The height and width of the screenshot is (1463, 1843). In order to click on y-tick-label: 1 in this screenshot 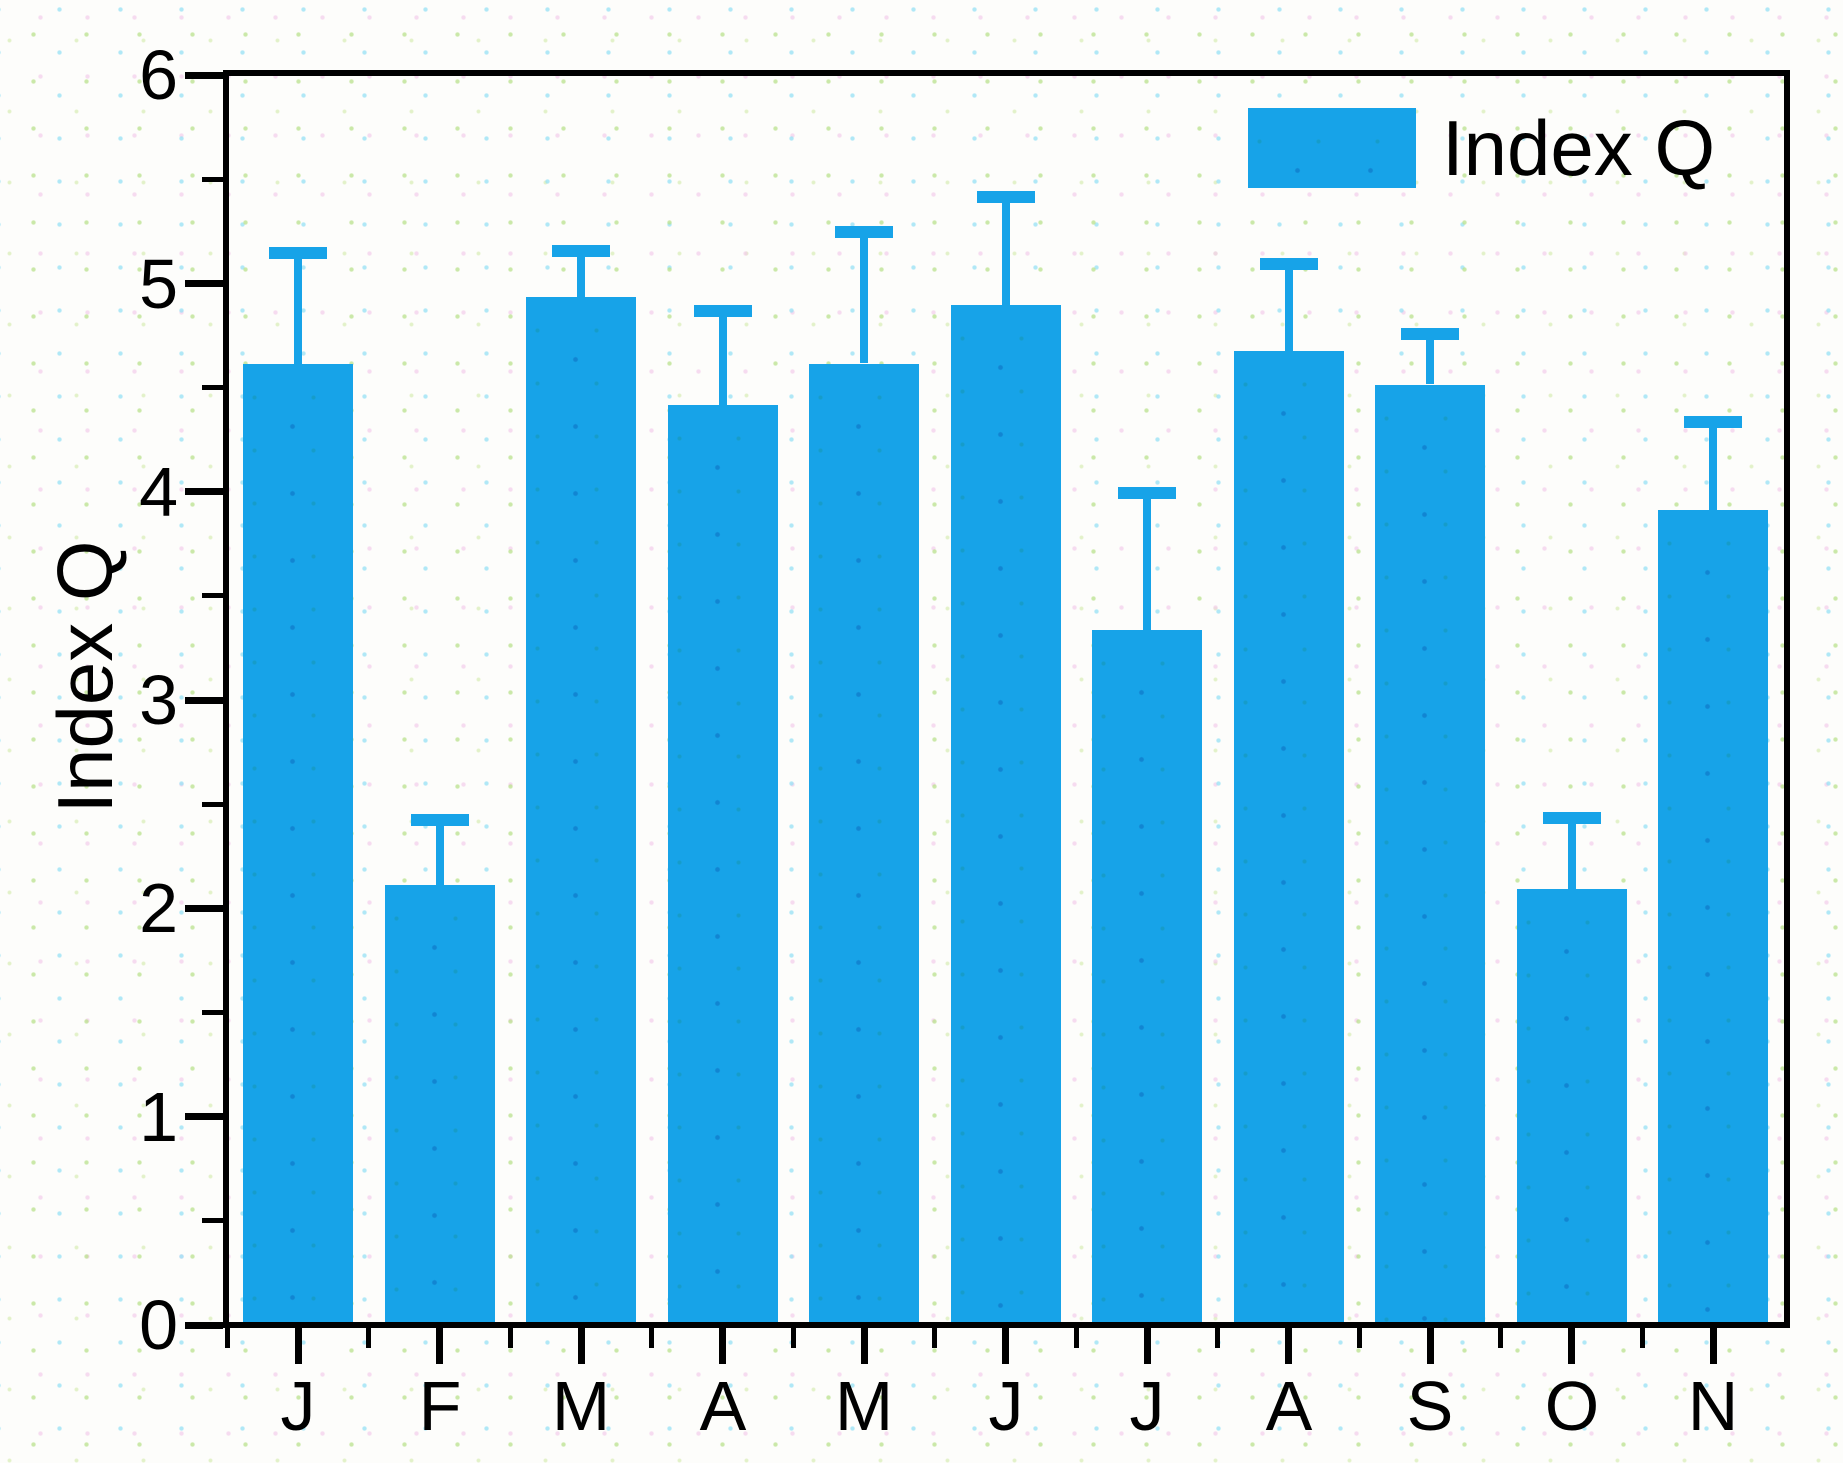, I will do `click(158, 1117)`.